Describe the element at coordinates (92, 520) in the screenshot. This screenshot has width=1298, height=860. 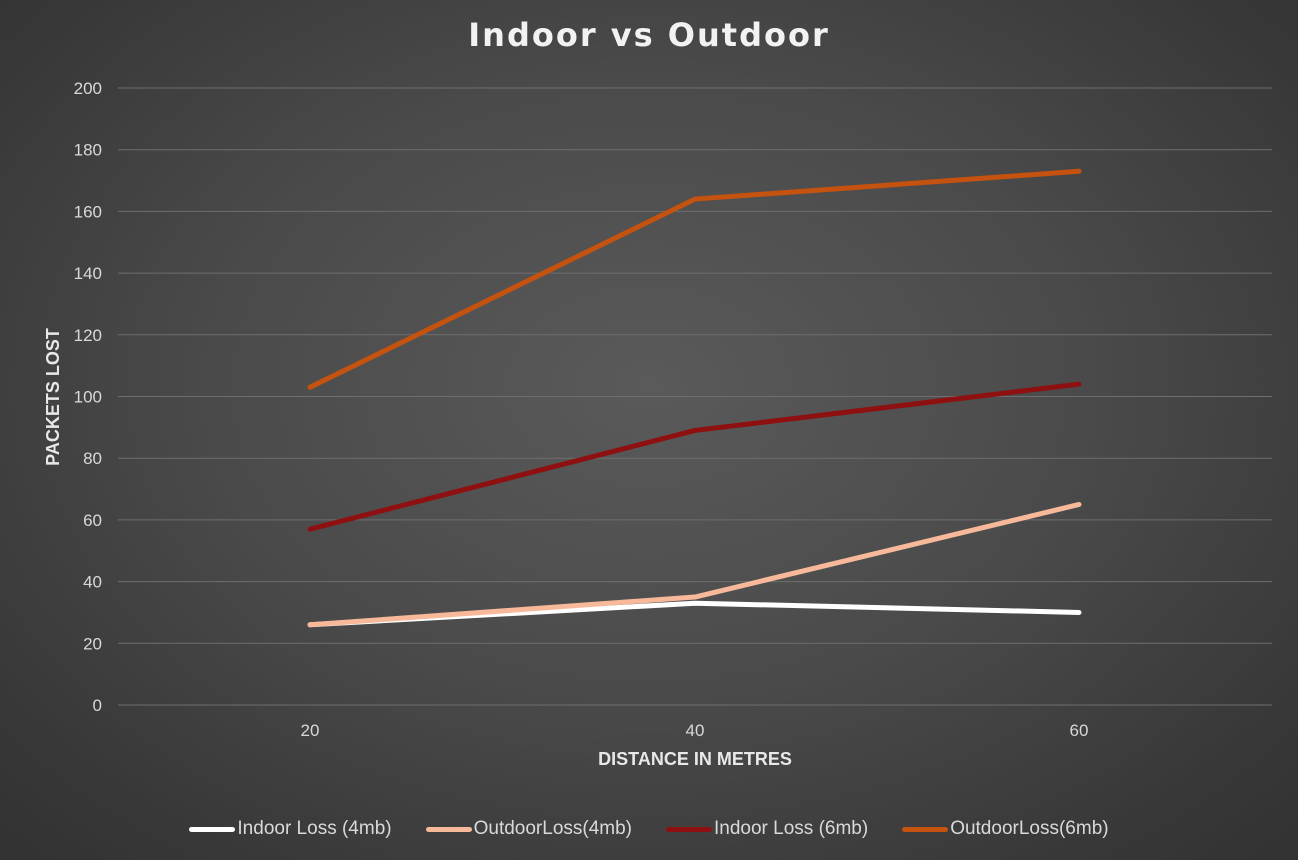
I see `y-tick-label: 60` at that location.